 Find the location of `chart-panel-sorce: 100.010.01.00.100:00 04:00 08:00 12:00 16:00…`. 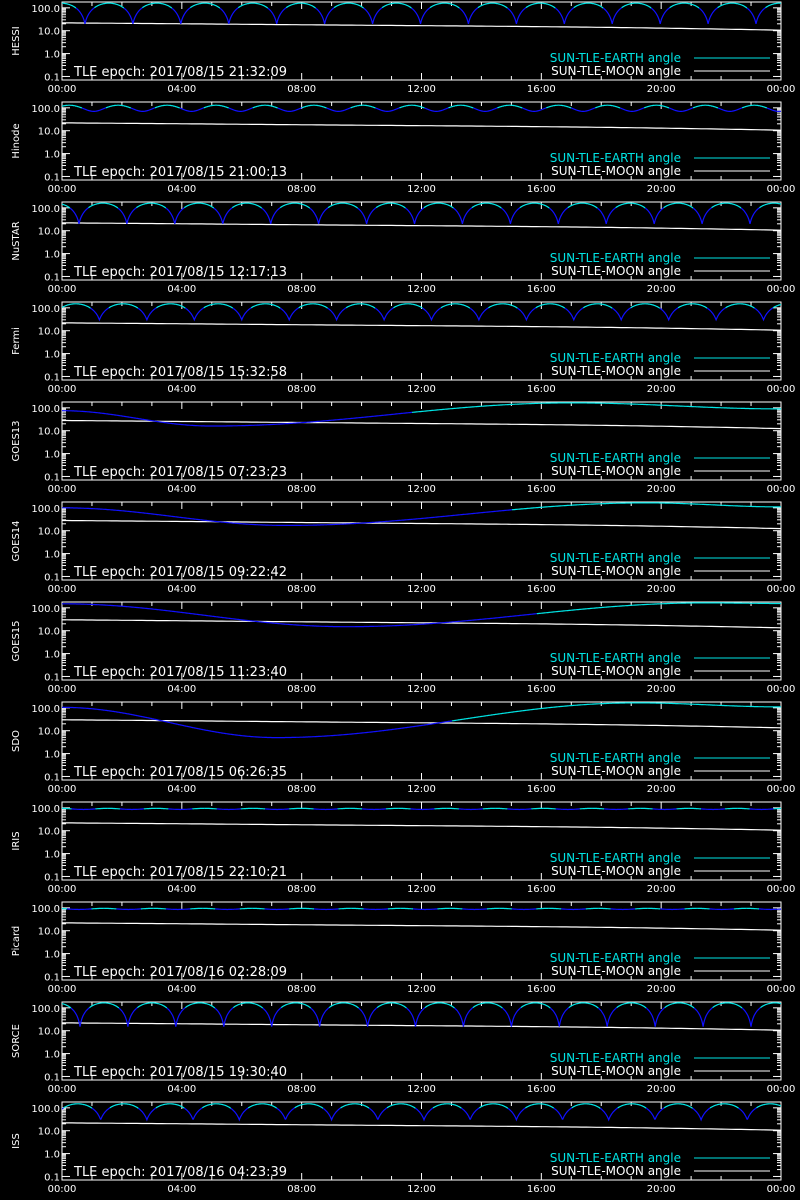

chart-panel-sorce: 100.010.01.00.100:00 04:00 08:00 12:00 16:00… is located at coordinates (403, 1048).